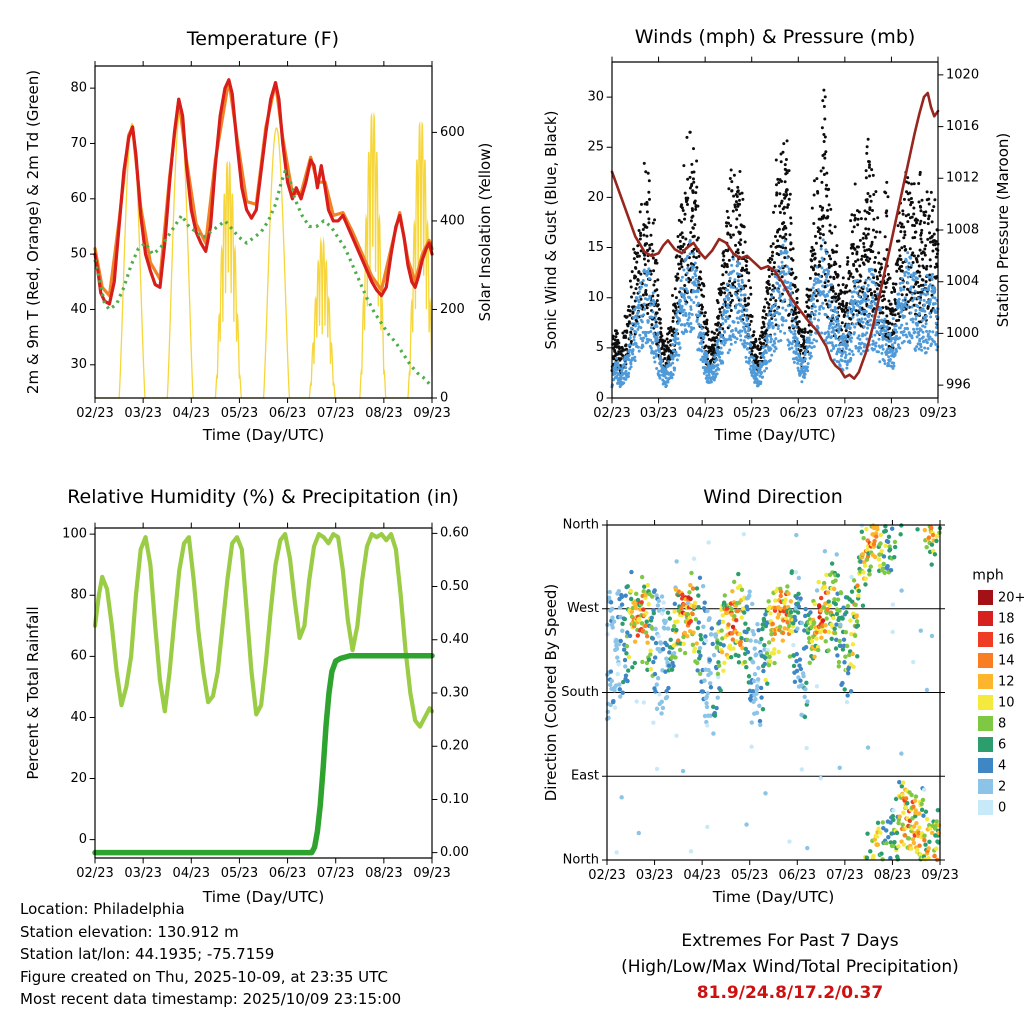 This screenshot has height=1024, width=1024. I want to click on extremes-title: Extremes For Past 7 Days, so click(790, 941).